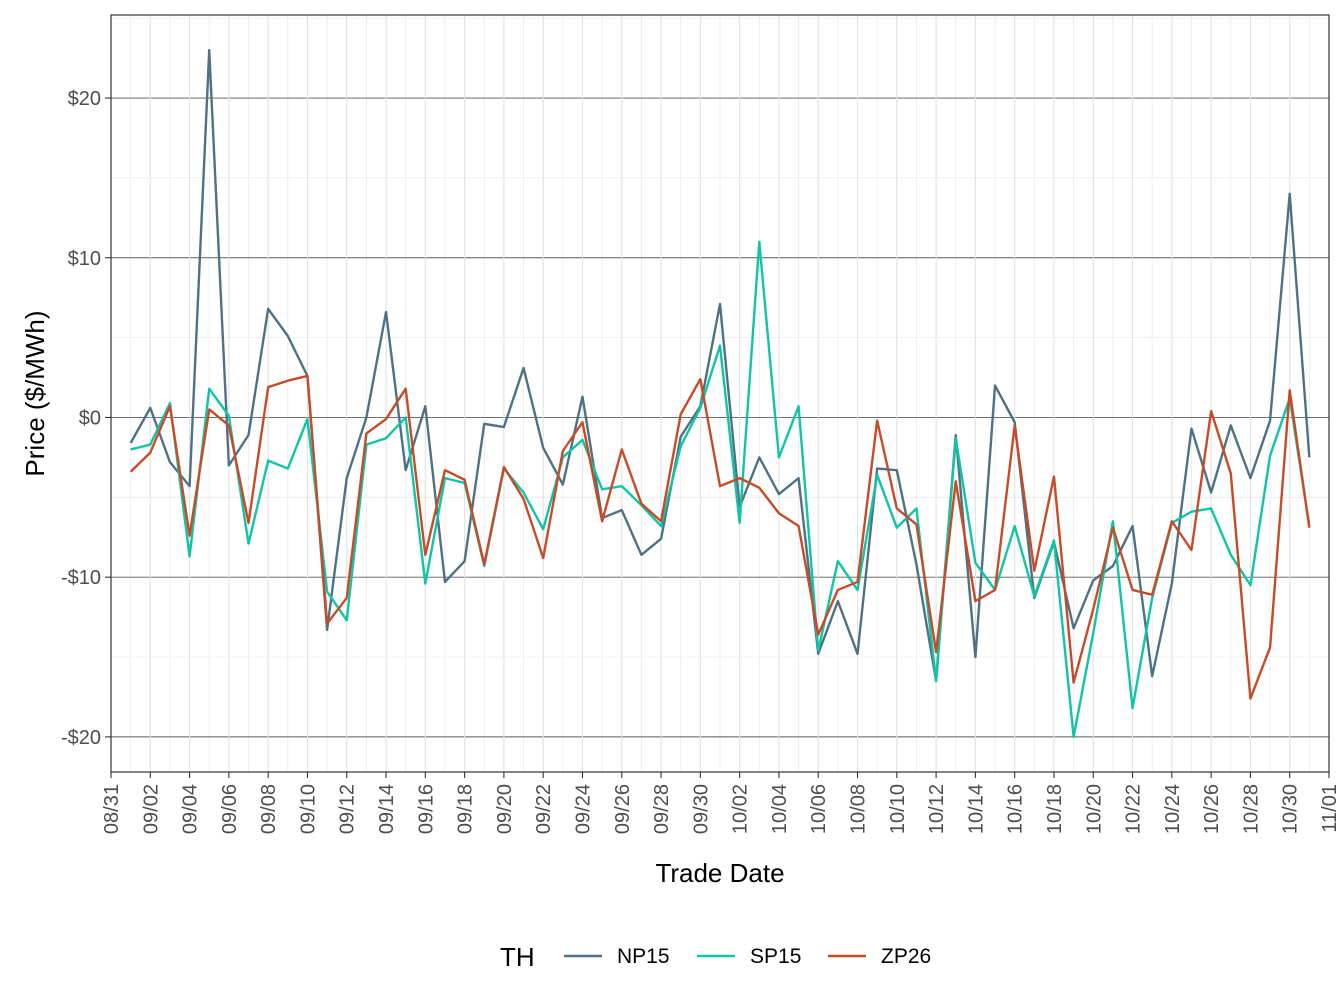 The width and height of the screenshot is (1344, 1008). Describe the element at coordinates (819, 809) in the screenshot. I see `x-tick-label: 10/06` at that location.